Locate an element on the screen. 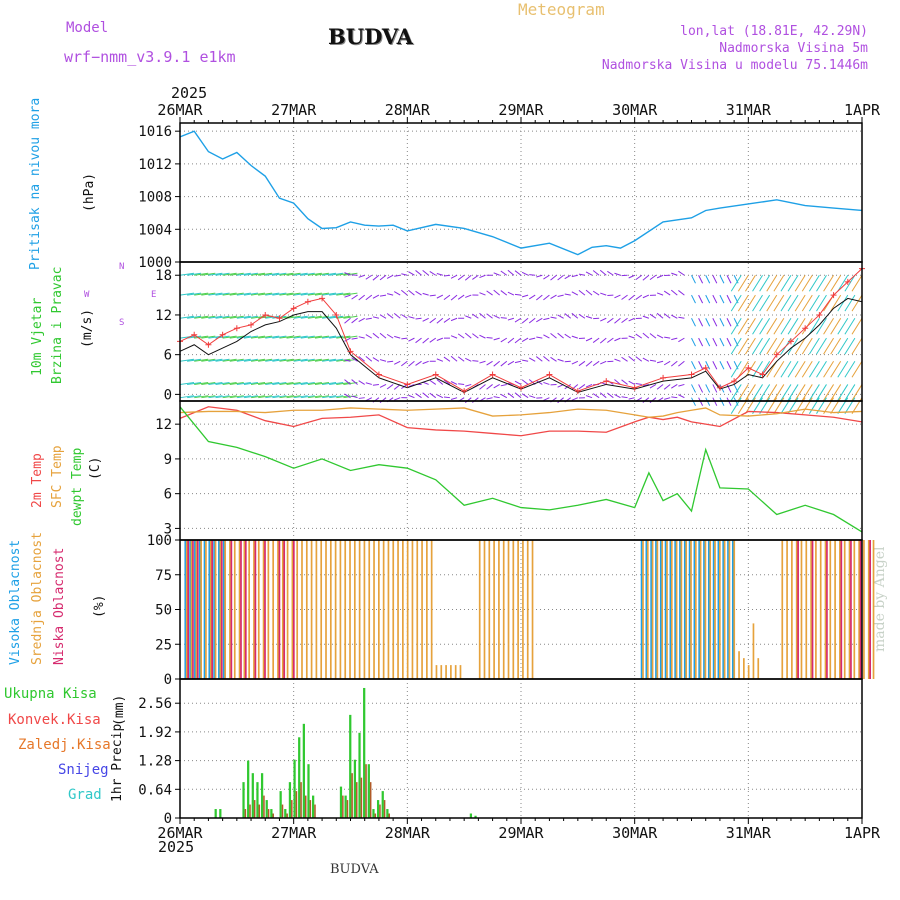  time-label-bottom: 29MAR is located at coordinates (521, 833).